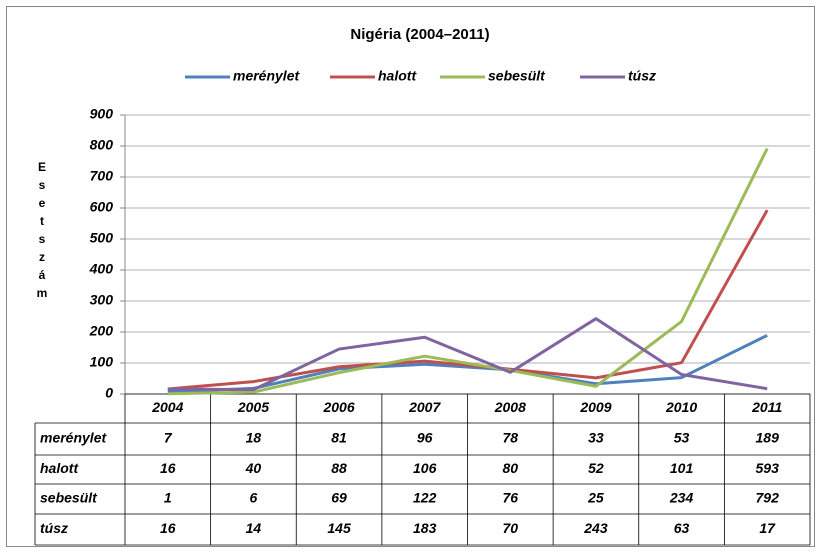  Describe the element at coordinates (511, 438) in the screenshot. I see `table-cell: 78` at that location.